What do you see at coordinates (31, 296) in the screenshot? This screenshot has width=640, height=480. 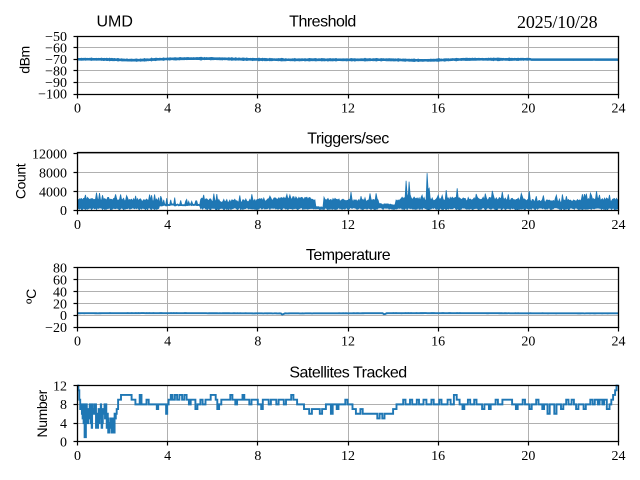 I see `svg-text: ºC` at bounding box center [31, 296].